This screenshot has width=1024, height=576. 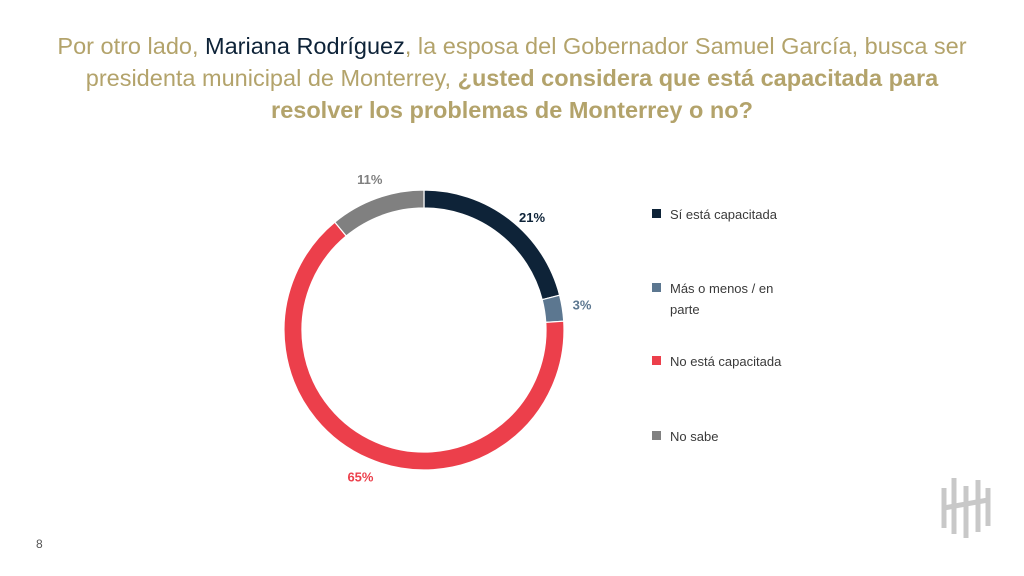 I want to click on company-logo, so click(x=966, y=508).